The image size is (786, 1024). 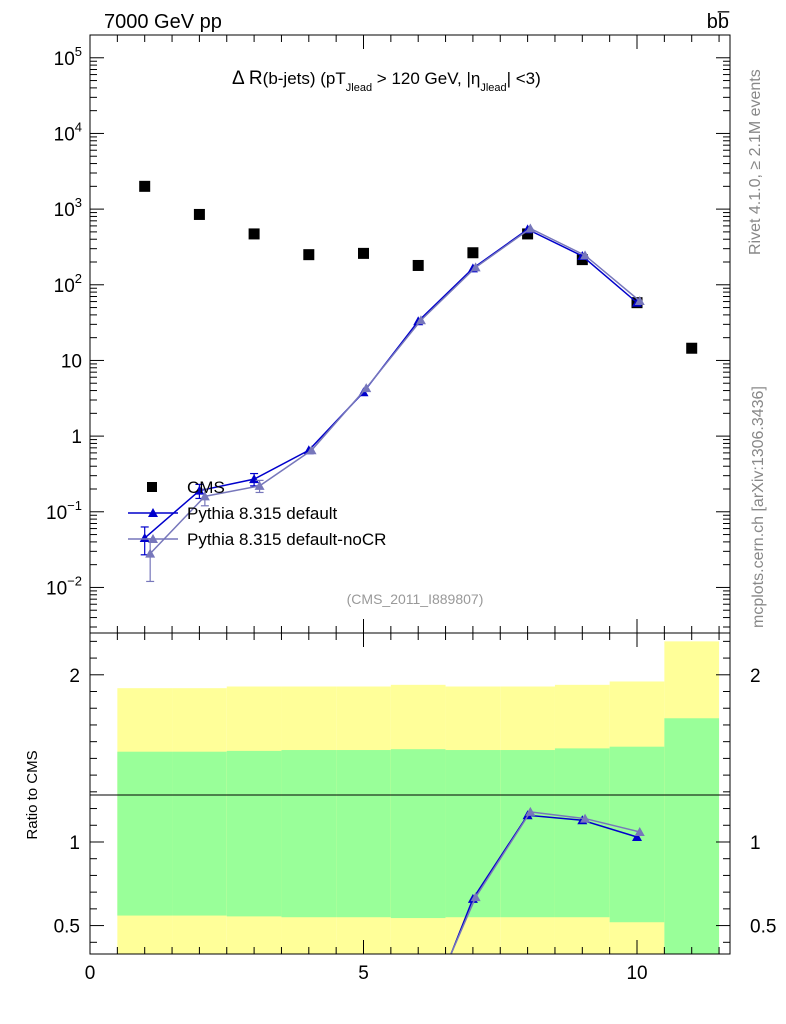 I want to click on ratio-y-axis-label: Ratio to CMS, so click(x=32, y=794).